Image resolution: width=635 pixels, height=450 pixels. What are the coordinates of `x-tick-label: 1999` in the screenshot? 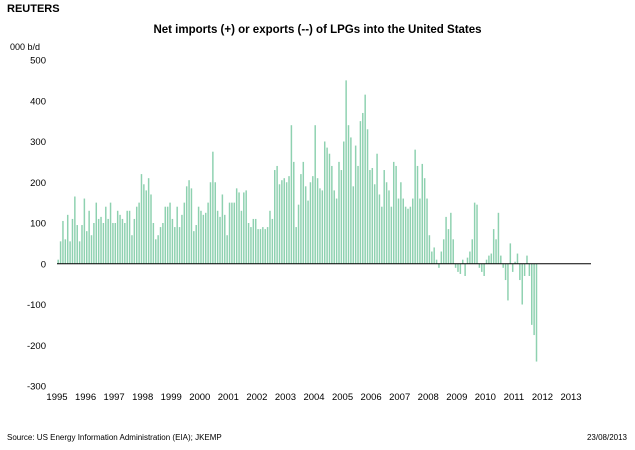 It's located at (171, 397).